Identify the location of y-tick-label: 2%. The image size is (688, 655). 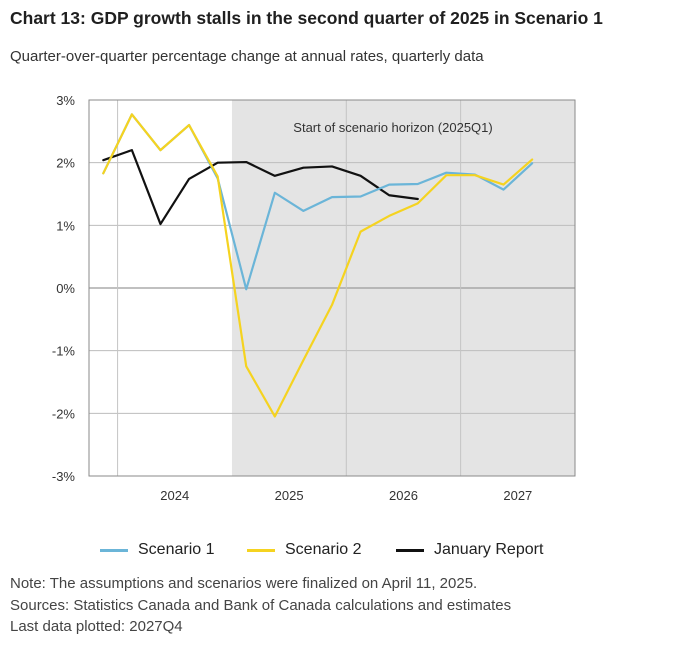
(65, 163).